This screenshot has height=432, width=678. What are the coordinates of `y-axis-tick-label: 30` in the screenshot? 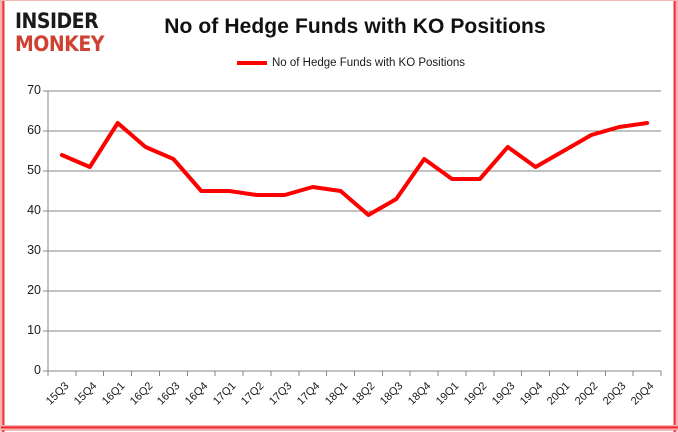 It's located at (34, 250).